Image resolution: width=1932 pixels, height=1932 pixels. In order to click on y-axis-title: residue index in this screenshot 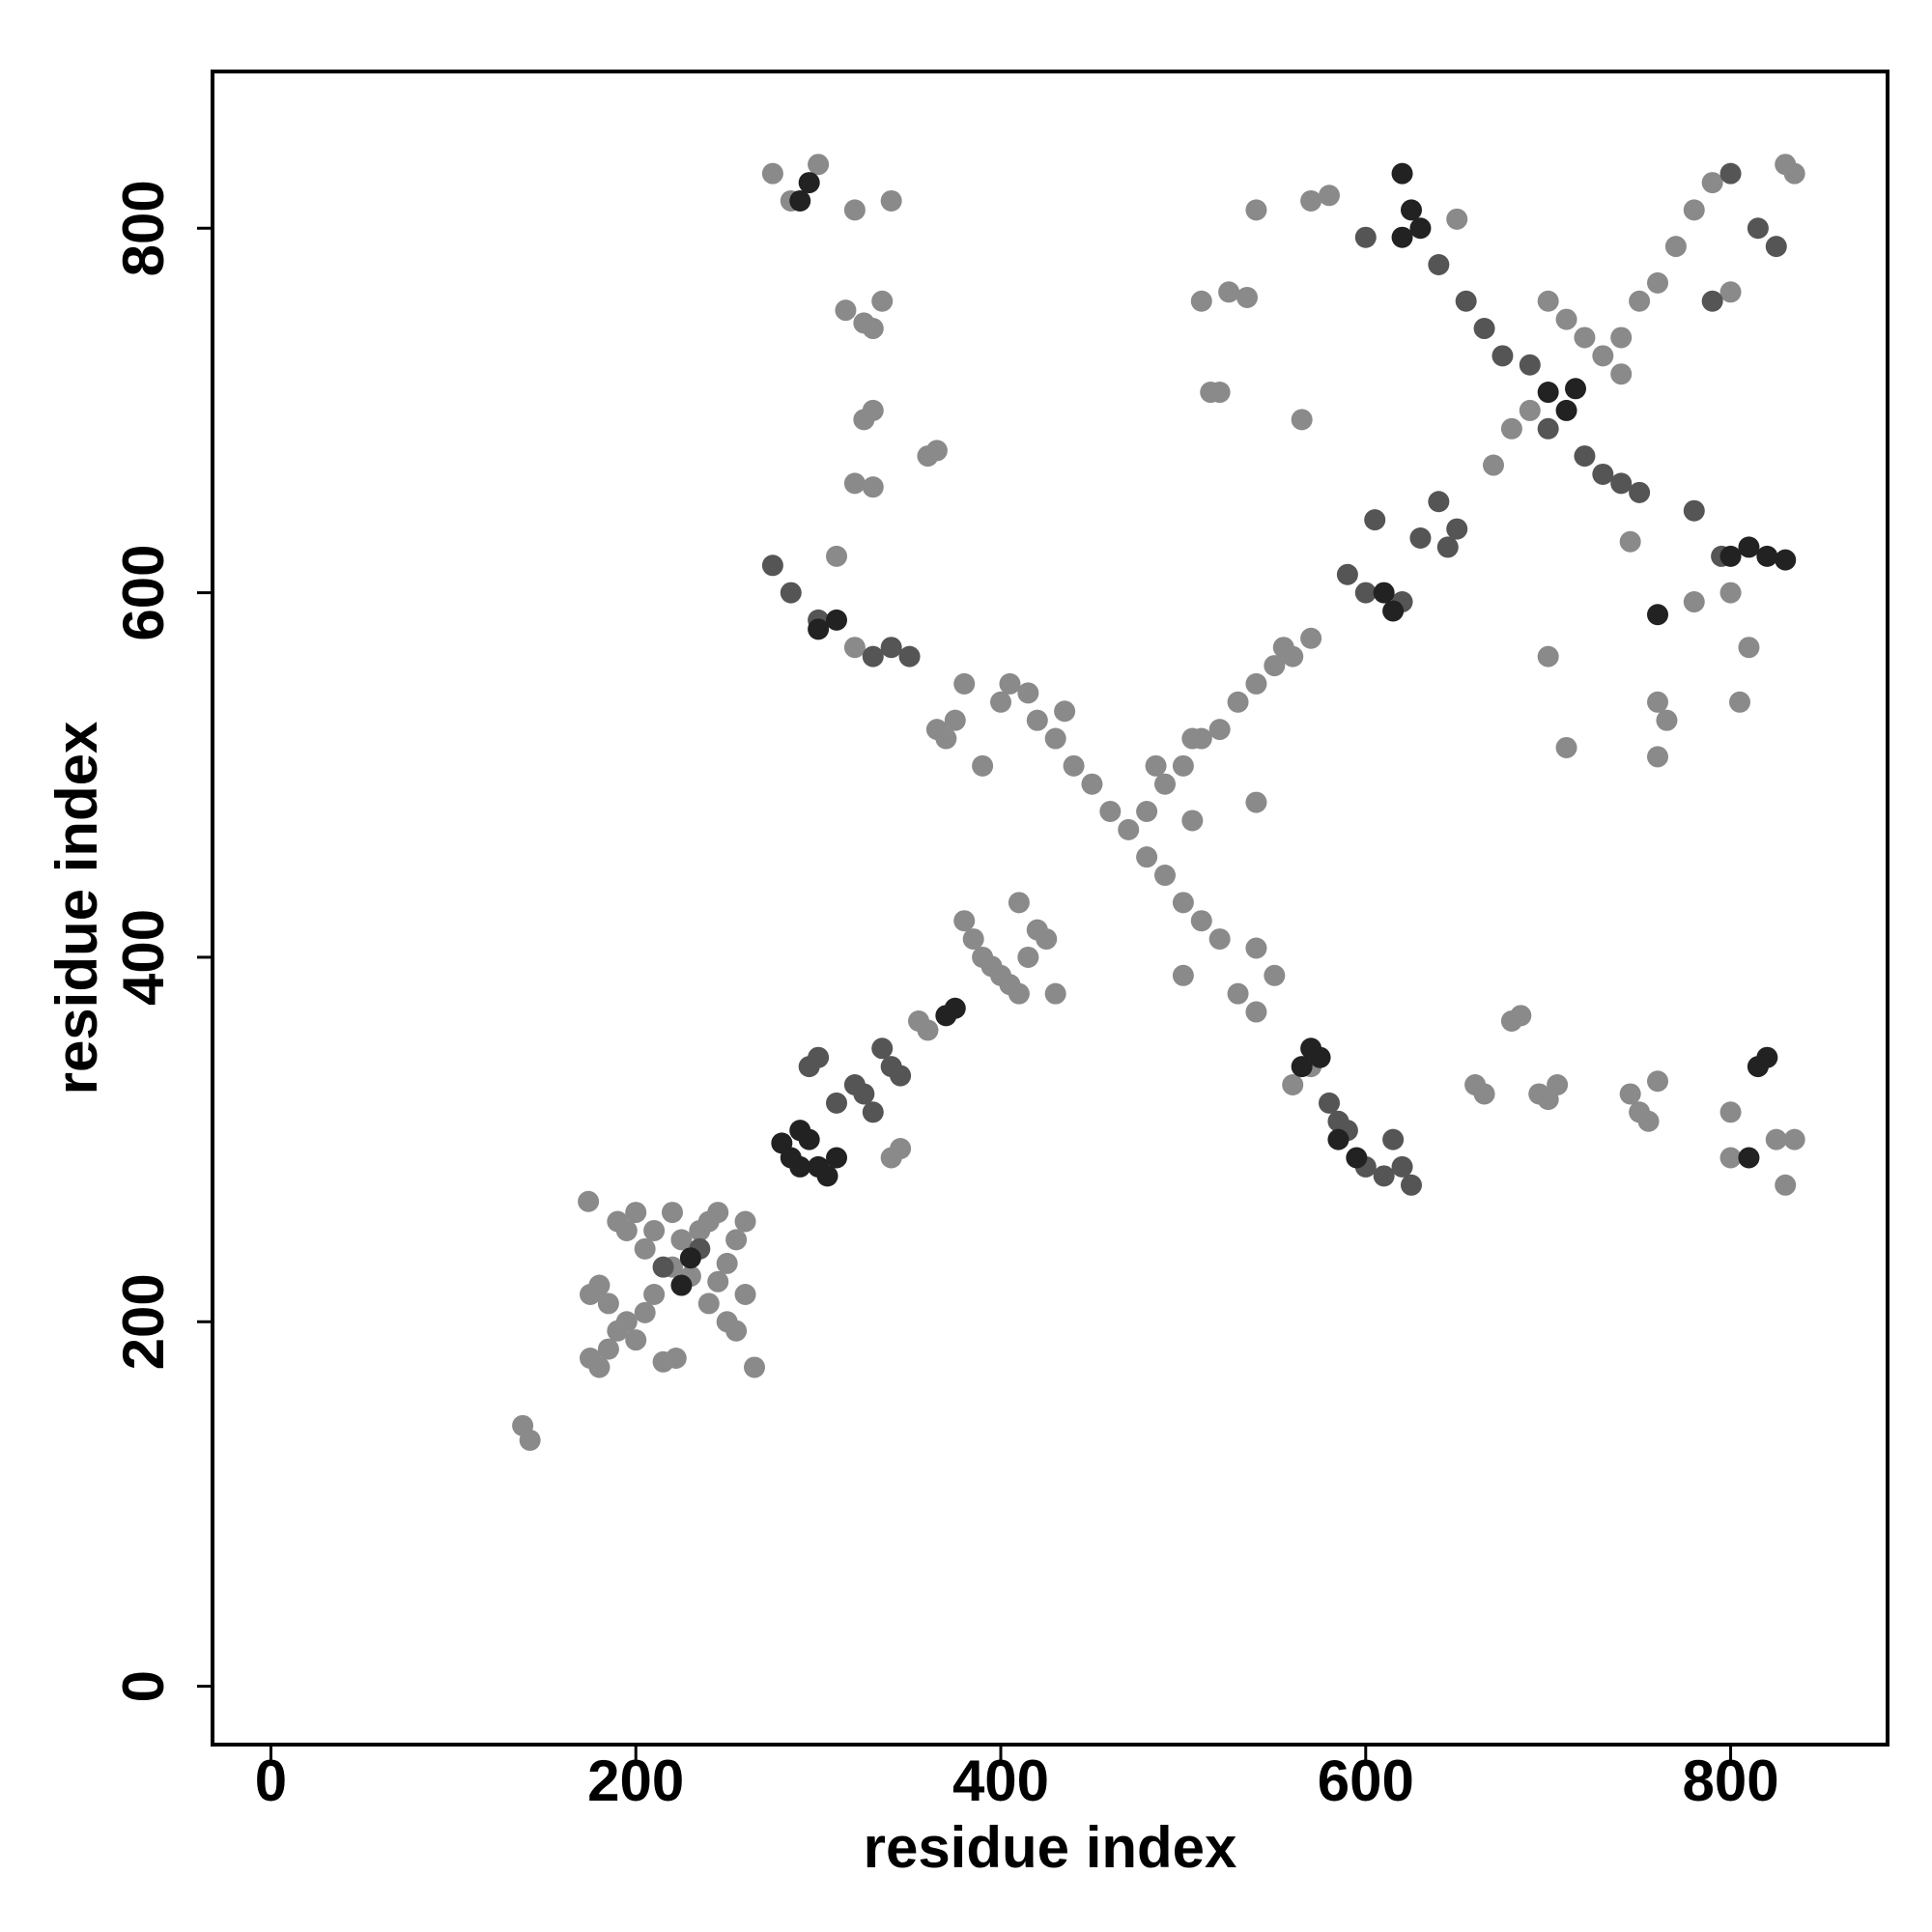, I will do `click(76, 908)`.